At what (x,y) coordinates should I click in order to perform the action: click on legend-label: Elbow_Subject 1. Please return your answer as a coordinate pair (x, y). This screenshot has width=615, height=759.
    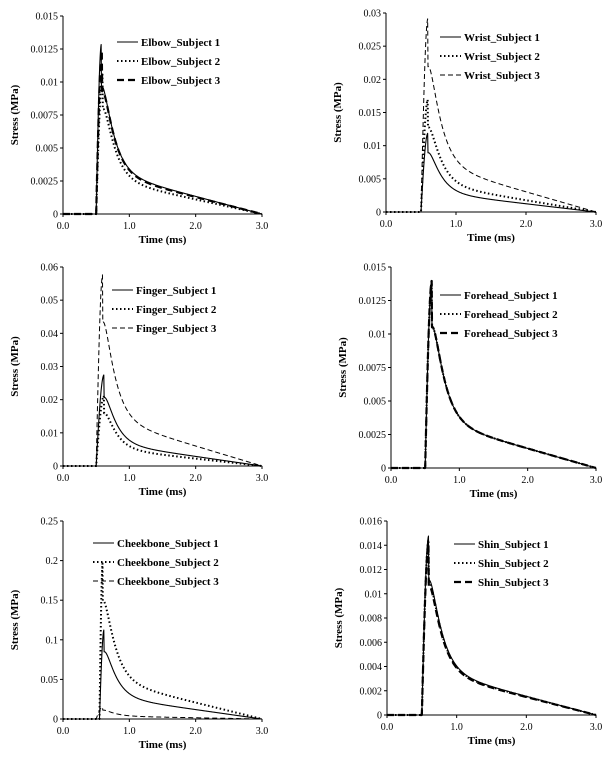
    Looking at the image, I should click on (180, 43).